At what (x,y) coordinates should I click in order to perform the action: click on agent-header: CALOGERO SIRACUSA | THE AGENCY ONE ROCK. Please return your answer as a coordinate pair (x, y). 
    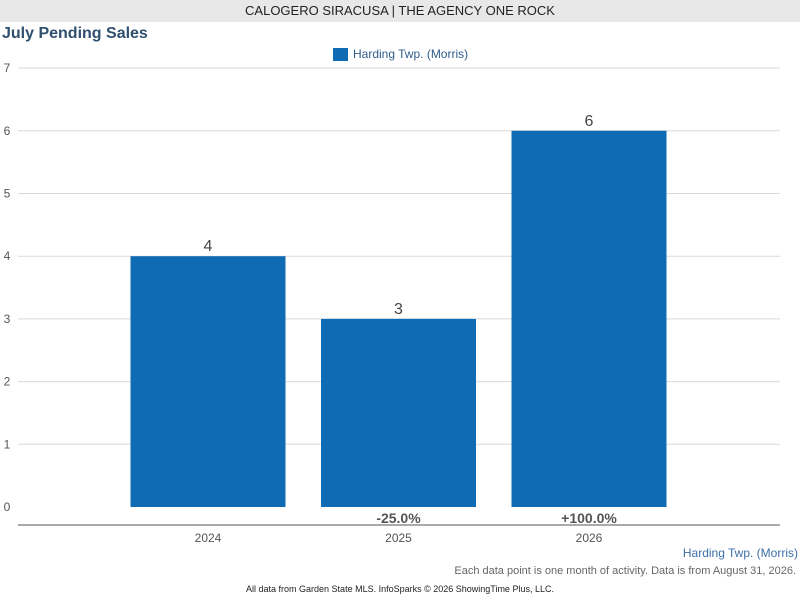
    Looking at the image, I should click on (400, 11).